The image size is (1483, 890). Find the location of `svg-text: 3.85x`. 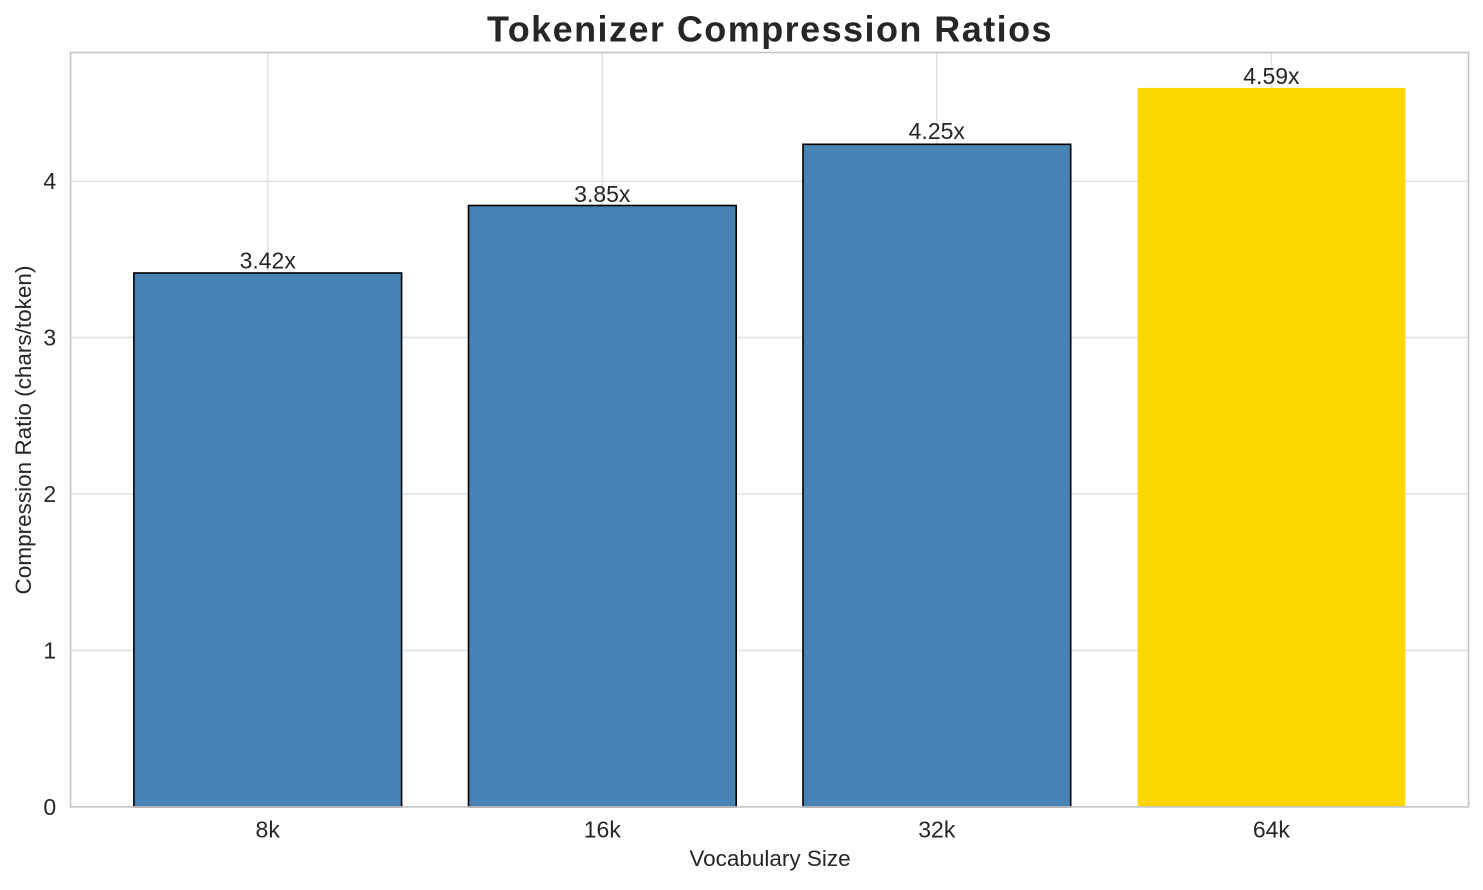

svg-text: 3.85x is located at coordinates (602, 194).